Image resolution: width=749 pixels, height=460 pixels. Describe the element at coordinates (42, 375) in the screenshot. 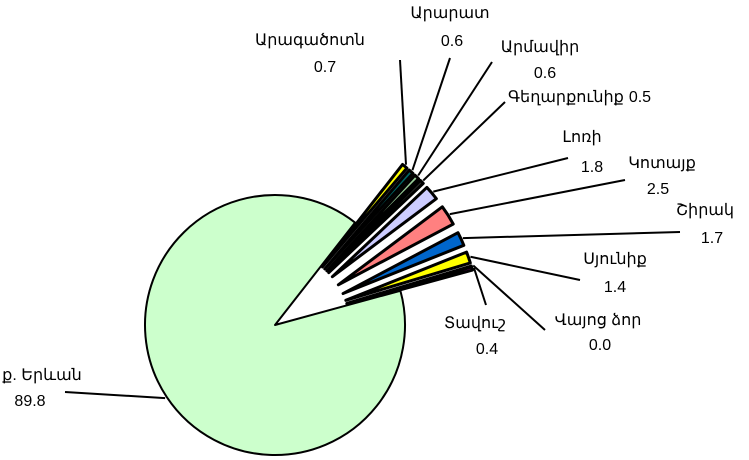

I see `category-label: ք. Երևան` at that location.